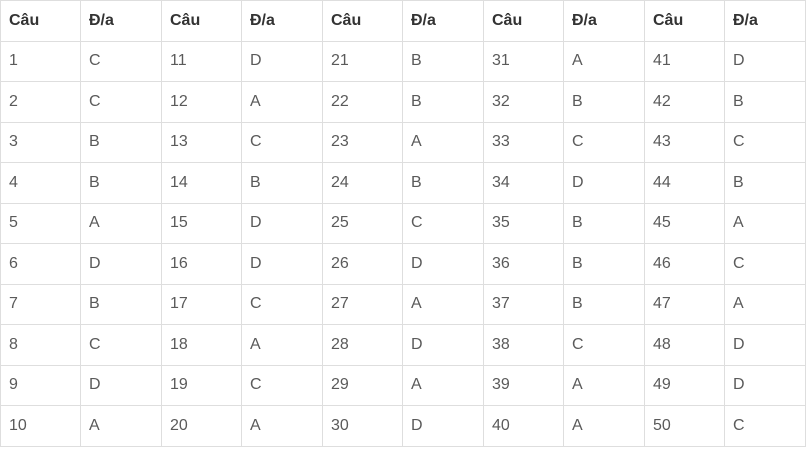 This screenshot has height=467, width=807. What do you see at coordinates (362, 345) in the screenshot?
I see `question-number-cell-3: 28` at bounding box center [362, 345].